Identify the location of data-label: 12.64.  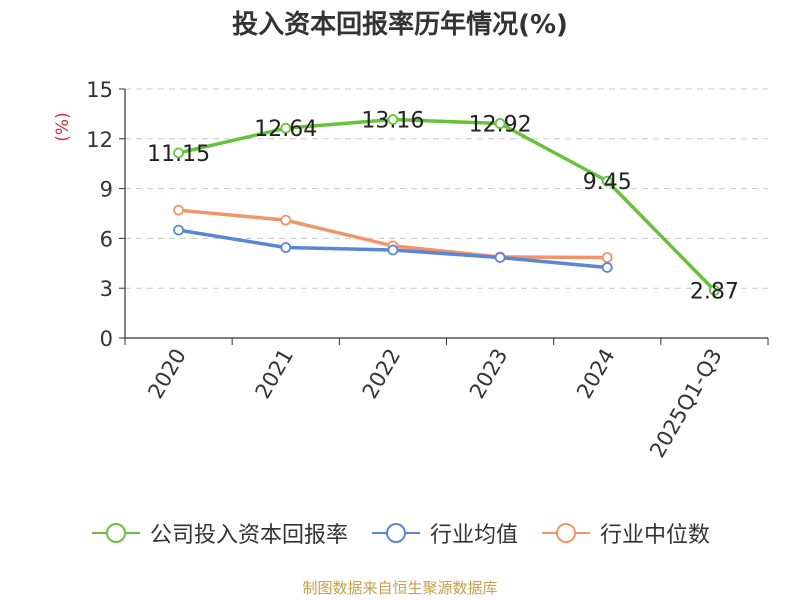
(285, 129).